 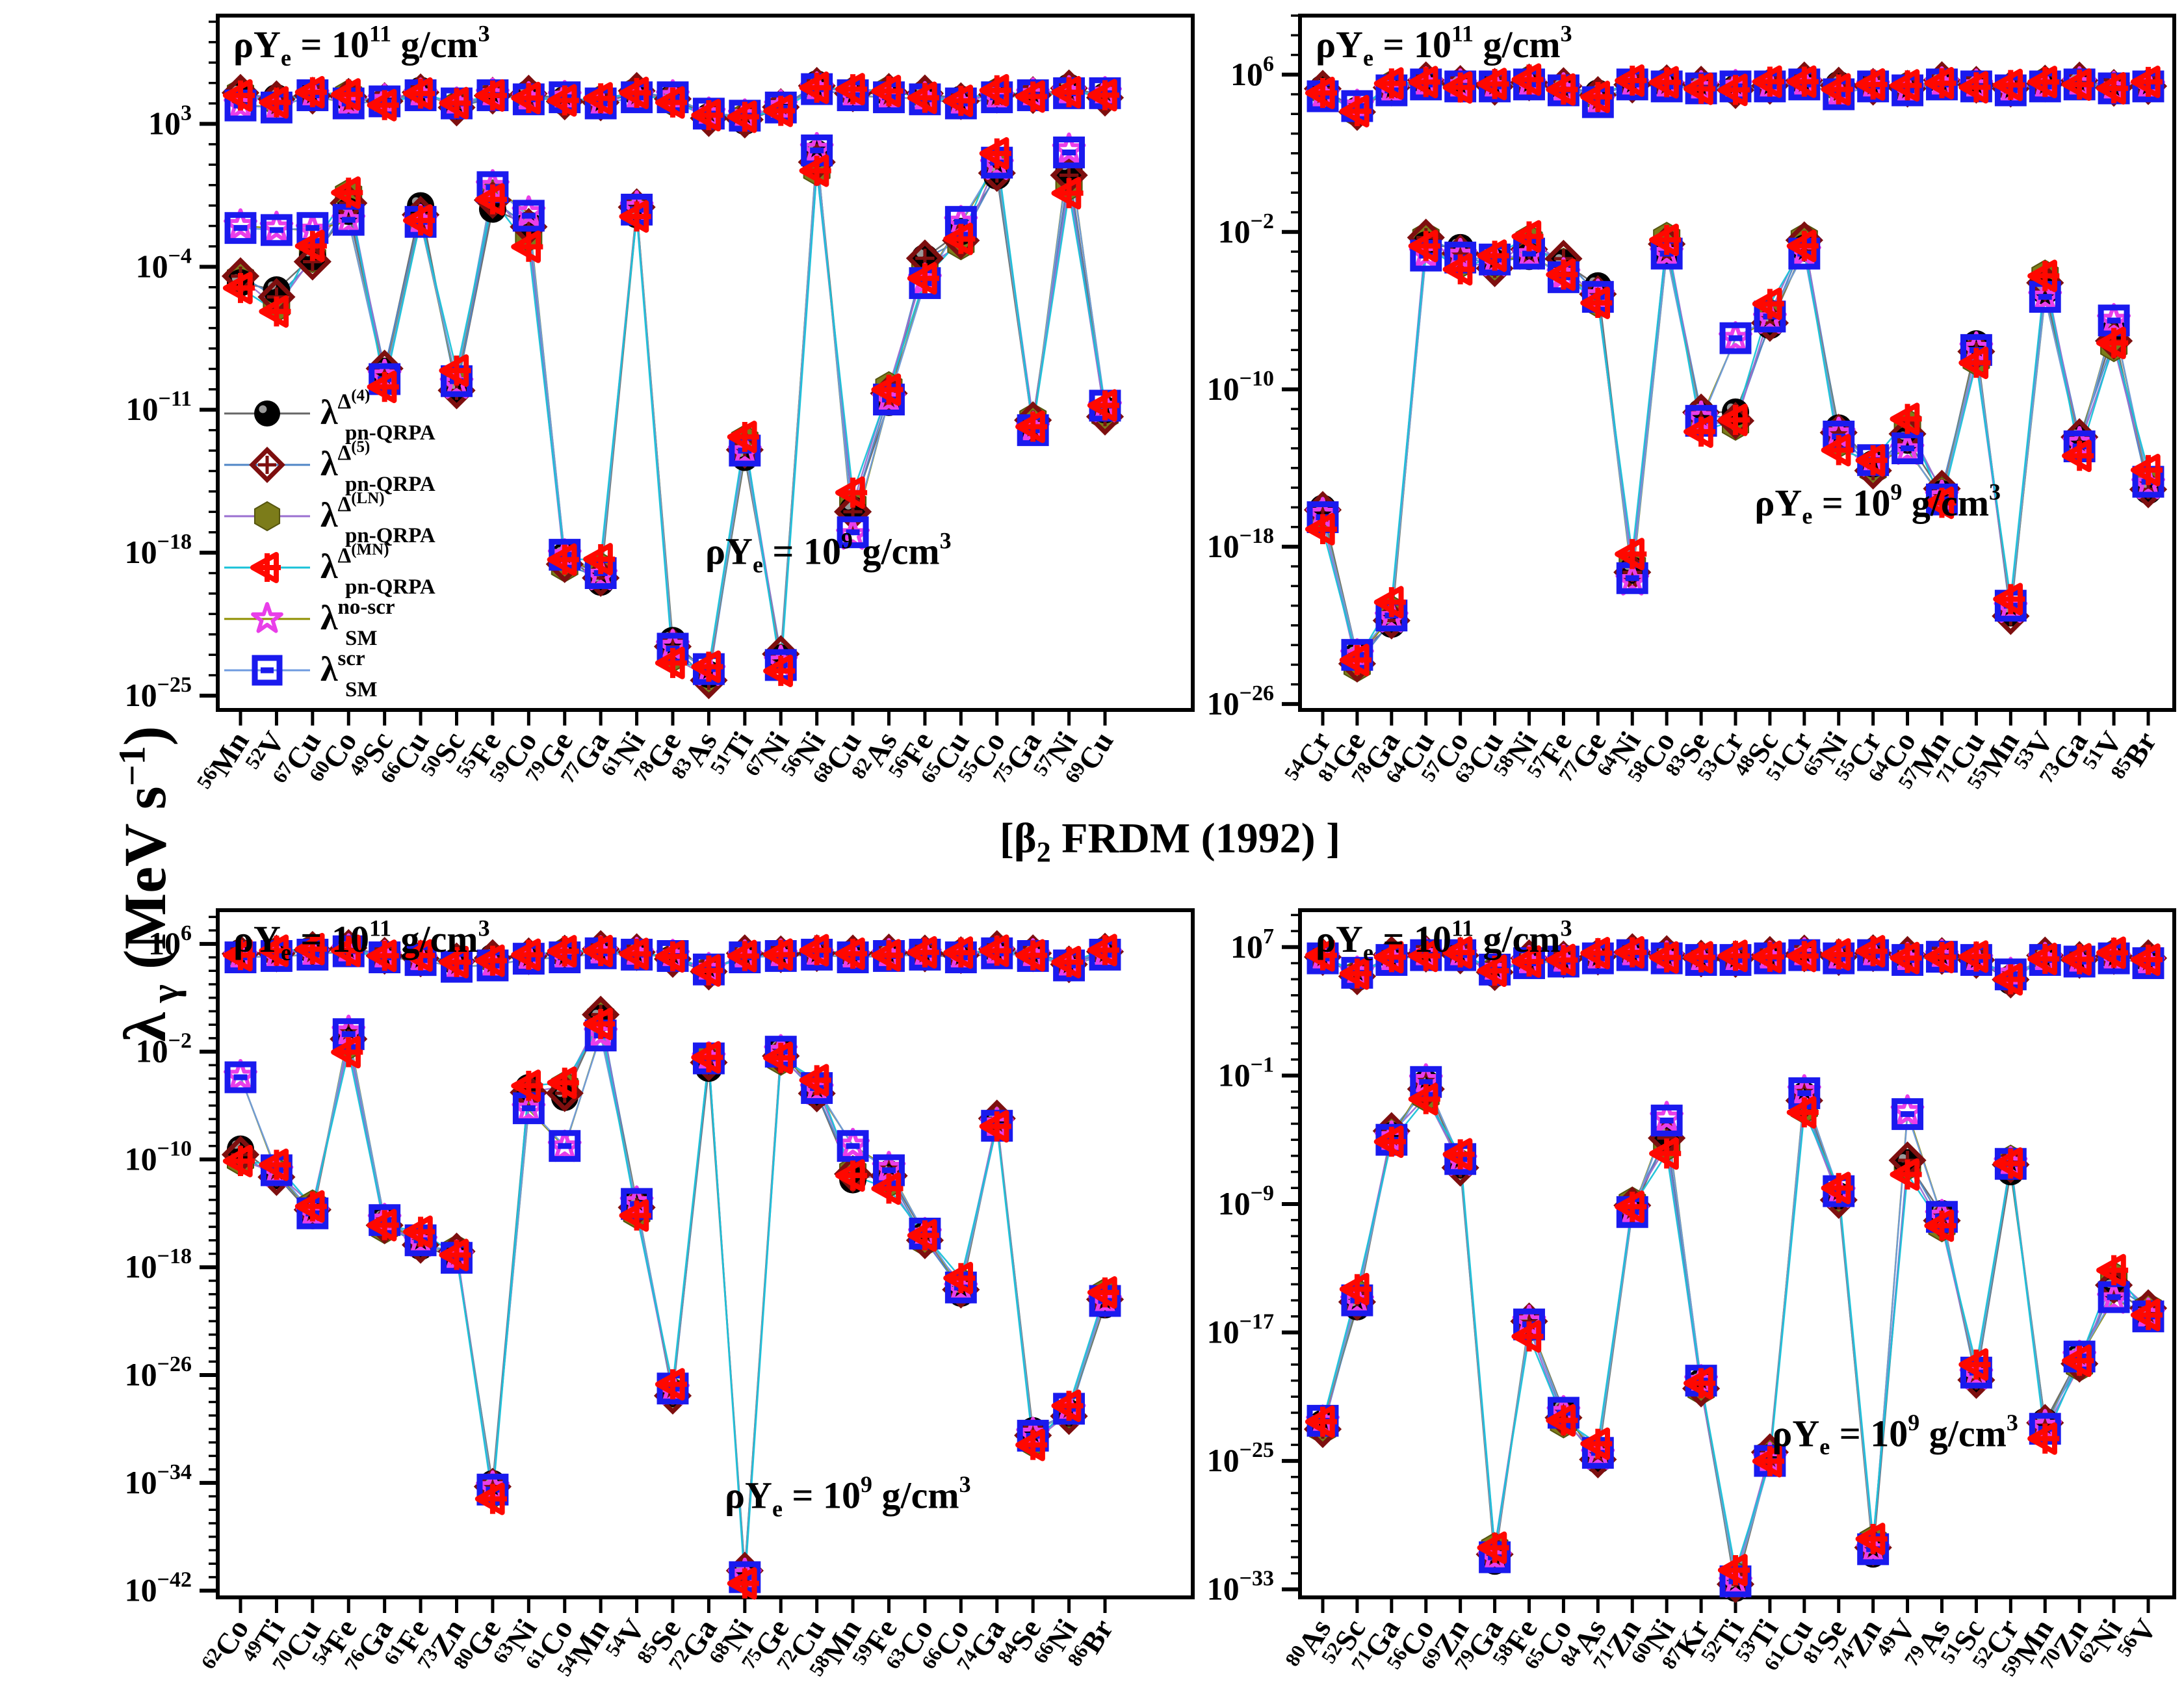 What do you see at coordinates (159, 1372) in the screenshot?
I see `svg-text: 10⁻²⁶` at bounding box center [159, 1372].